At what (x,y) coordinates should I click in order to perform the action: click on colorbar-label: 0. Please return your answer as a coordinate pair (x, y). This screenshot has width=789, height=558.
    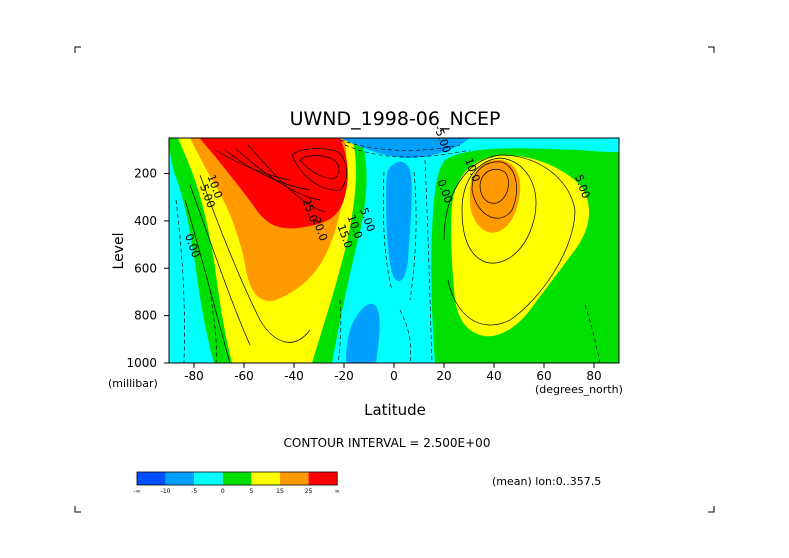
    Looking at the image, I should click on (223, 491).